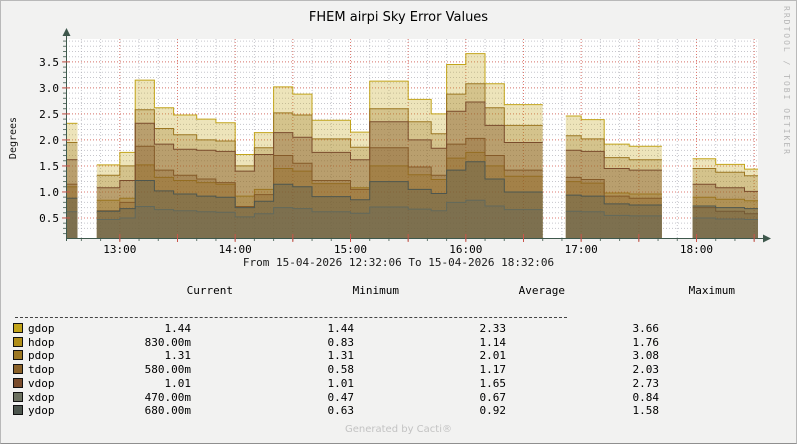 Image resolution: width=797 pixels, height=444 pixels. Describe the element at coordinates (341, 383) in the screenshot. I see `legend-value-minimum: 1.01` at that location.